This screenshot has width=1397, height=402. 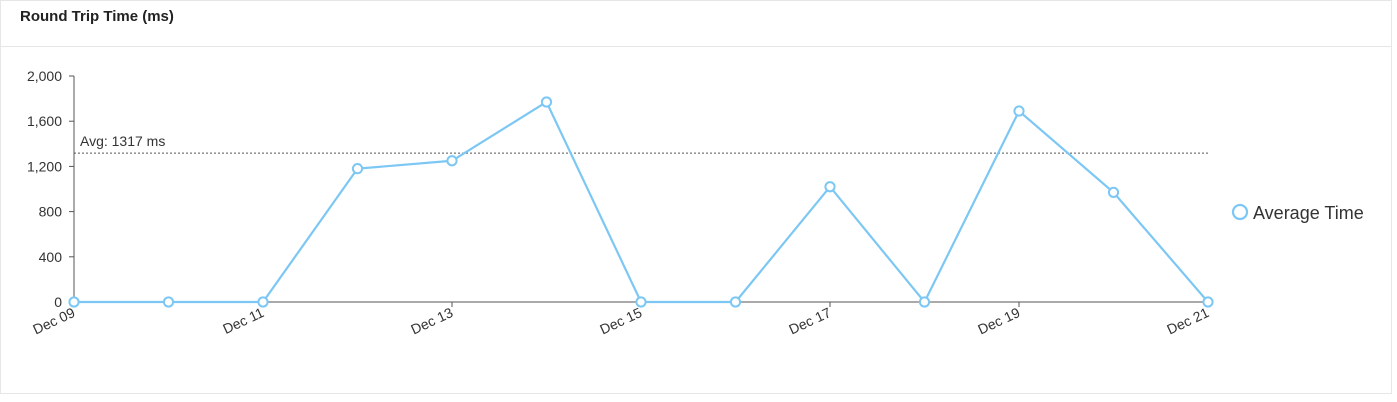 I want to click on x-tick-label: Dec 13, so click(x=431, y=320).